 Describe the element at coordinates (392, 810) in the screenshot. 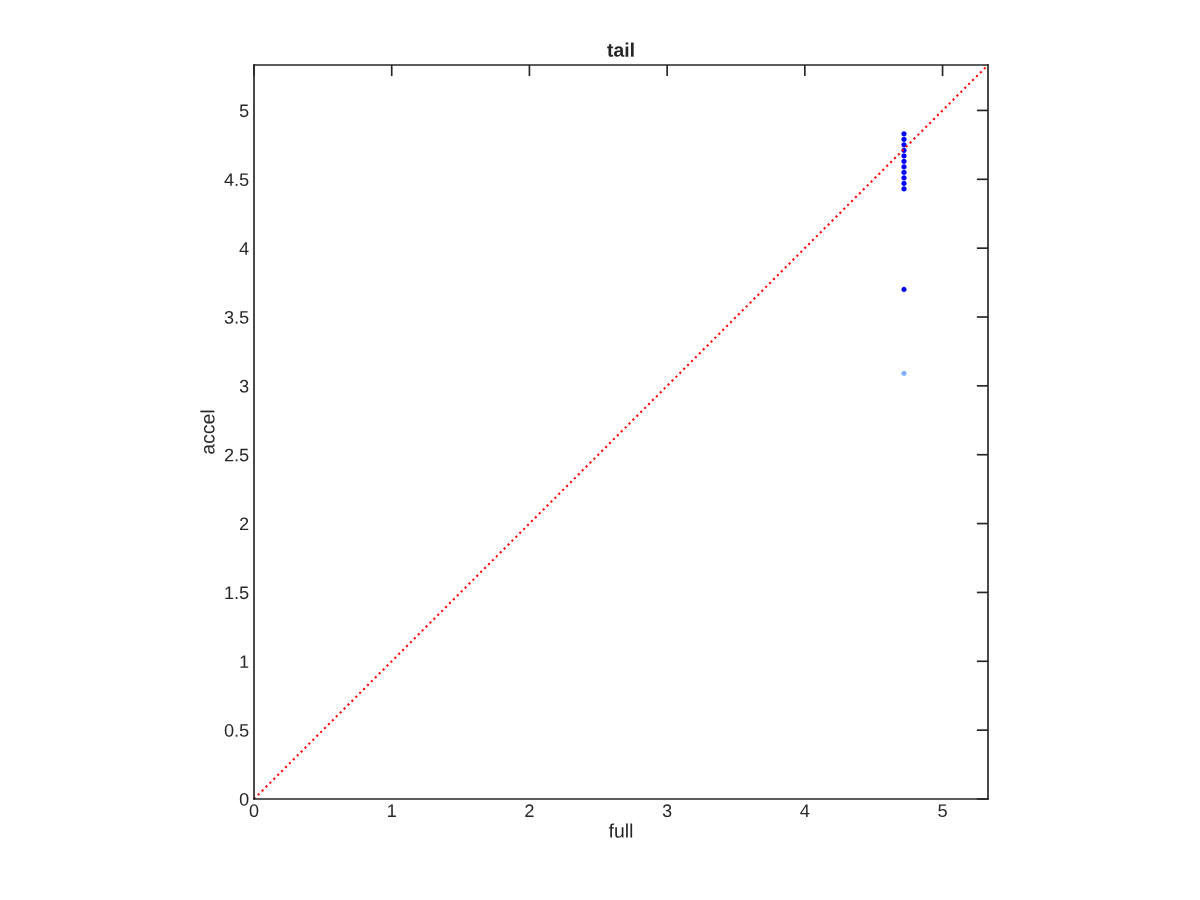

I see `x-tick-label: 1` at that location.